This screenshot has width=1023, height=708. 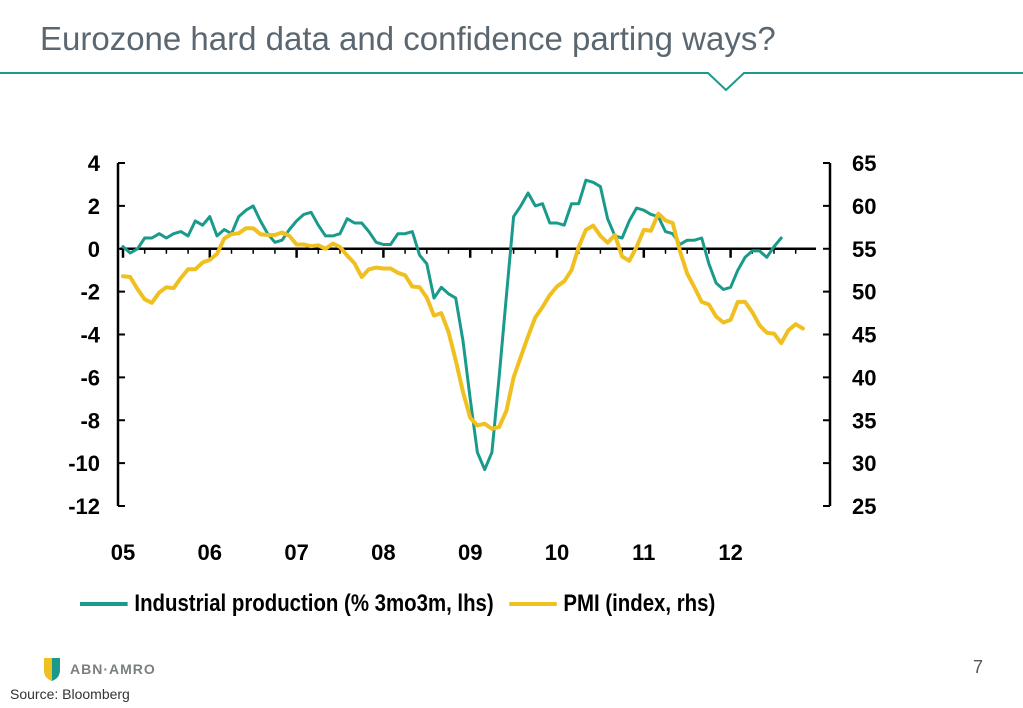 I want to click on header-divider, so click(x=511, y=82).